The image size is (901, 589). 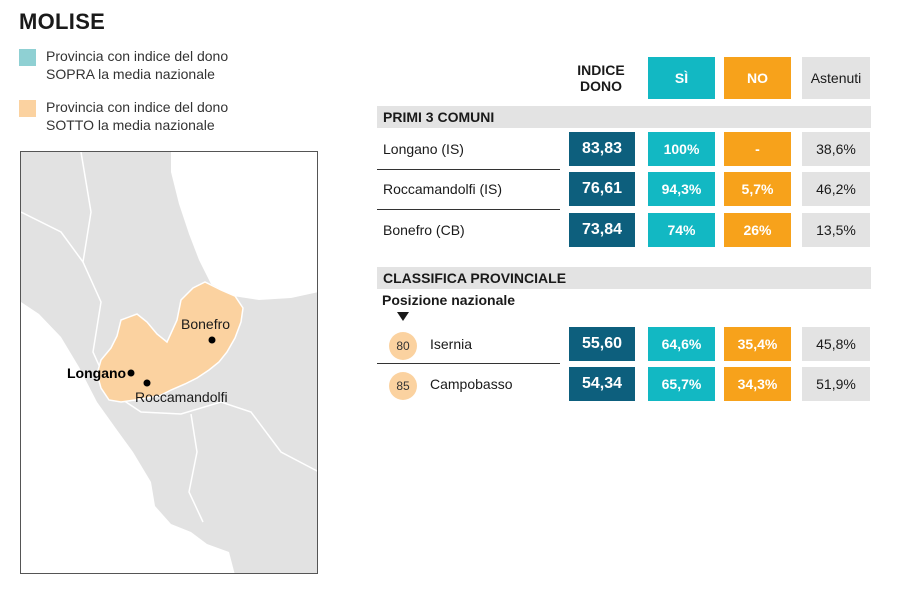 I want to click on comune-si: 94,3%, so click(x=681, y=189).